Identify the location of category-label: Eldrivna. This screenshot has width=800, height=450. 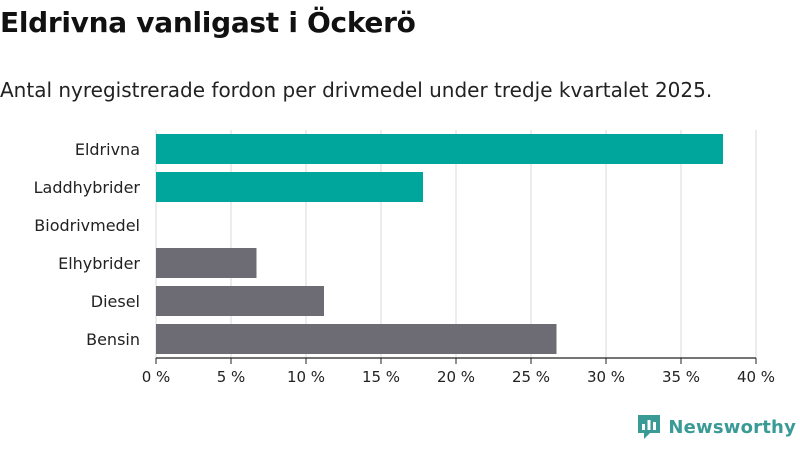
(107, 149).